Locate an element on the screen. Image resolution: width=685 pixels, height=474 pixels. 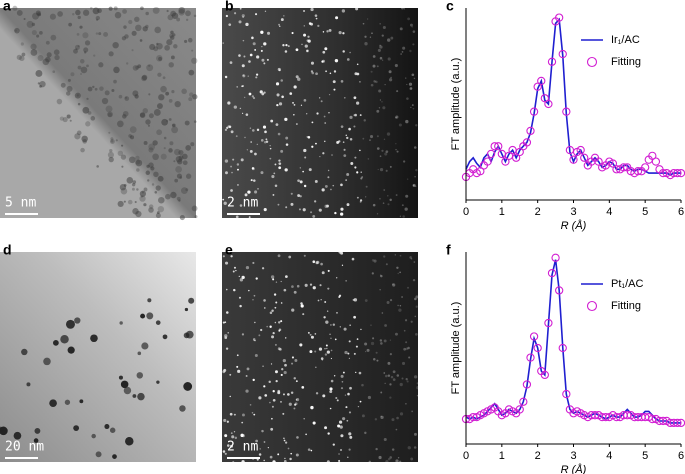
x-axis-label: R (Å) is located at coordinates (574, 225).